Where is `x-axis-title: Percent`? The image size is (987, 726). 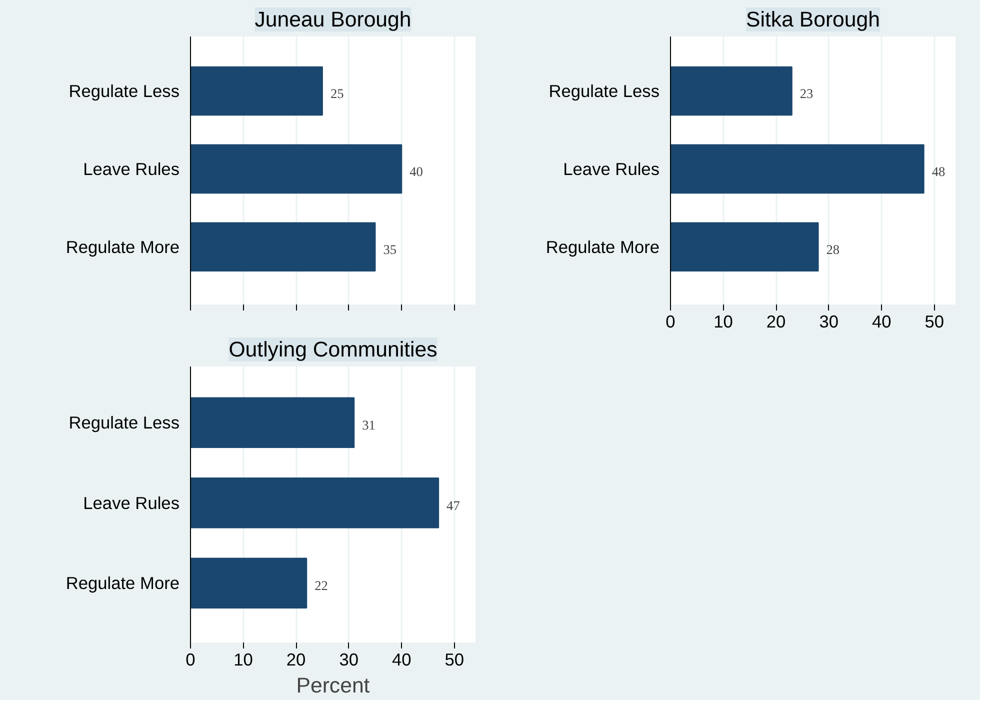
x-axis-title: Percent is located at coordinates (333, 686).